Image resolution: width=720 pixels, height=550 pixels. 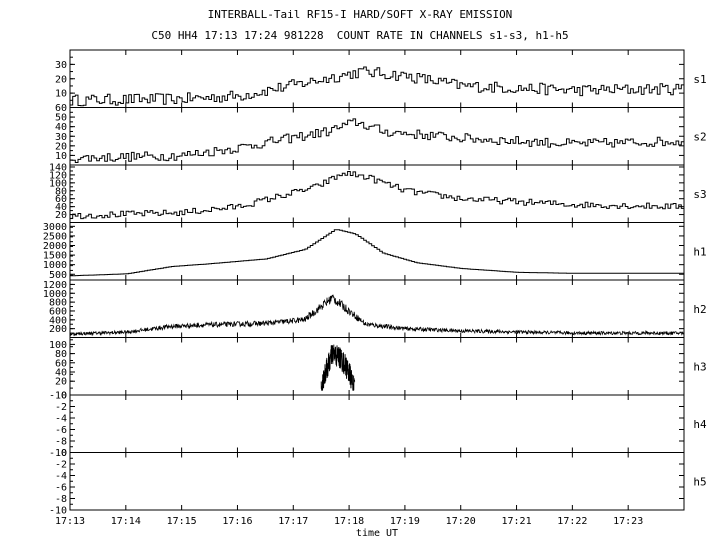 What do you see at coordinates (61, 65) in the screenshot?
I see `ytick-label-s1: 30` at bounding box center [61, 65].